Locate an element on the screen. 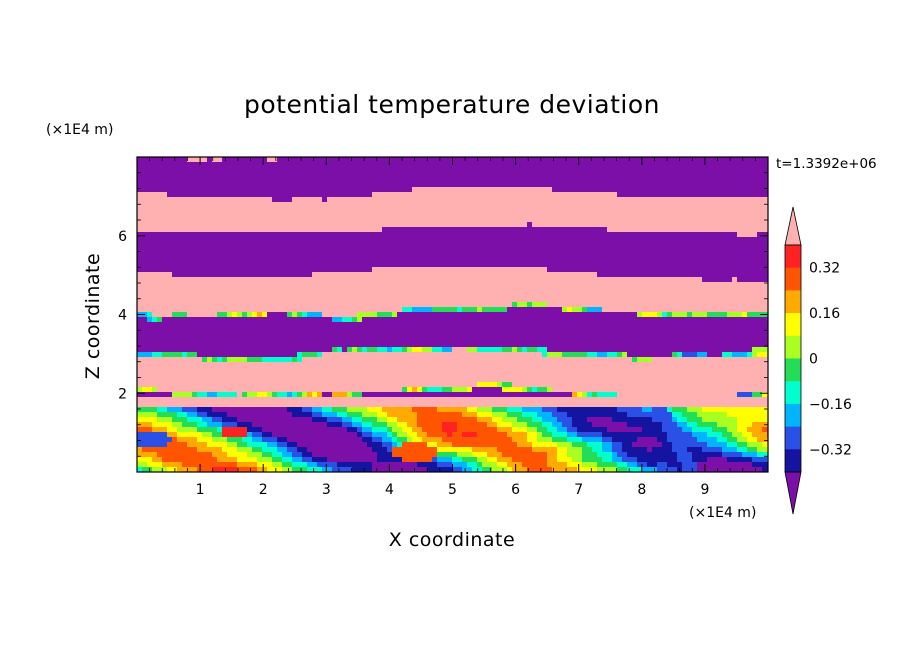  colorbar: 0.32 0.16 0 −0.16 −0.32 is located at coordinates (818, 360).